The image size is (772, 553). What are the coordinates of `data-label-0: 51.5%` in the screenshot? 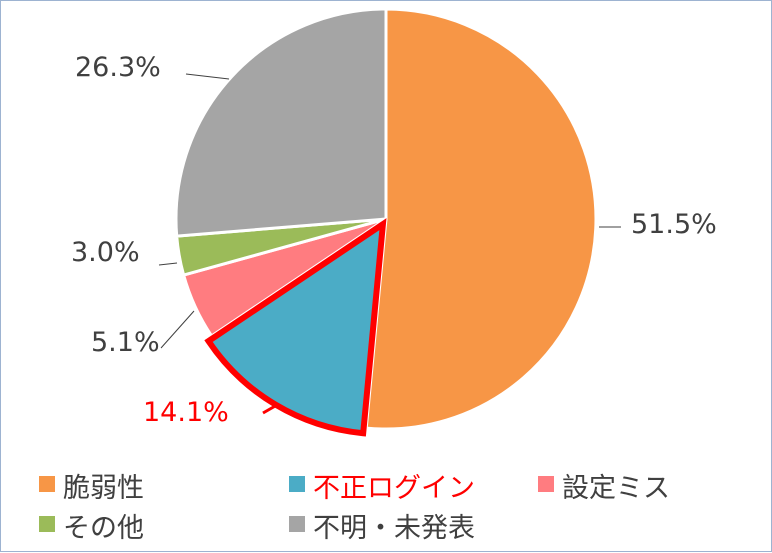 It's located at (674, 224).